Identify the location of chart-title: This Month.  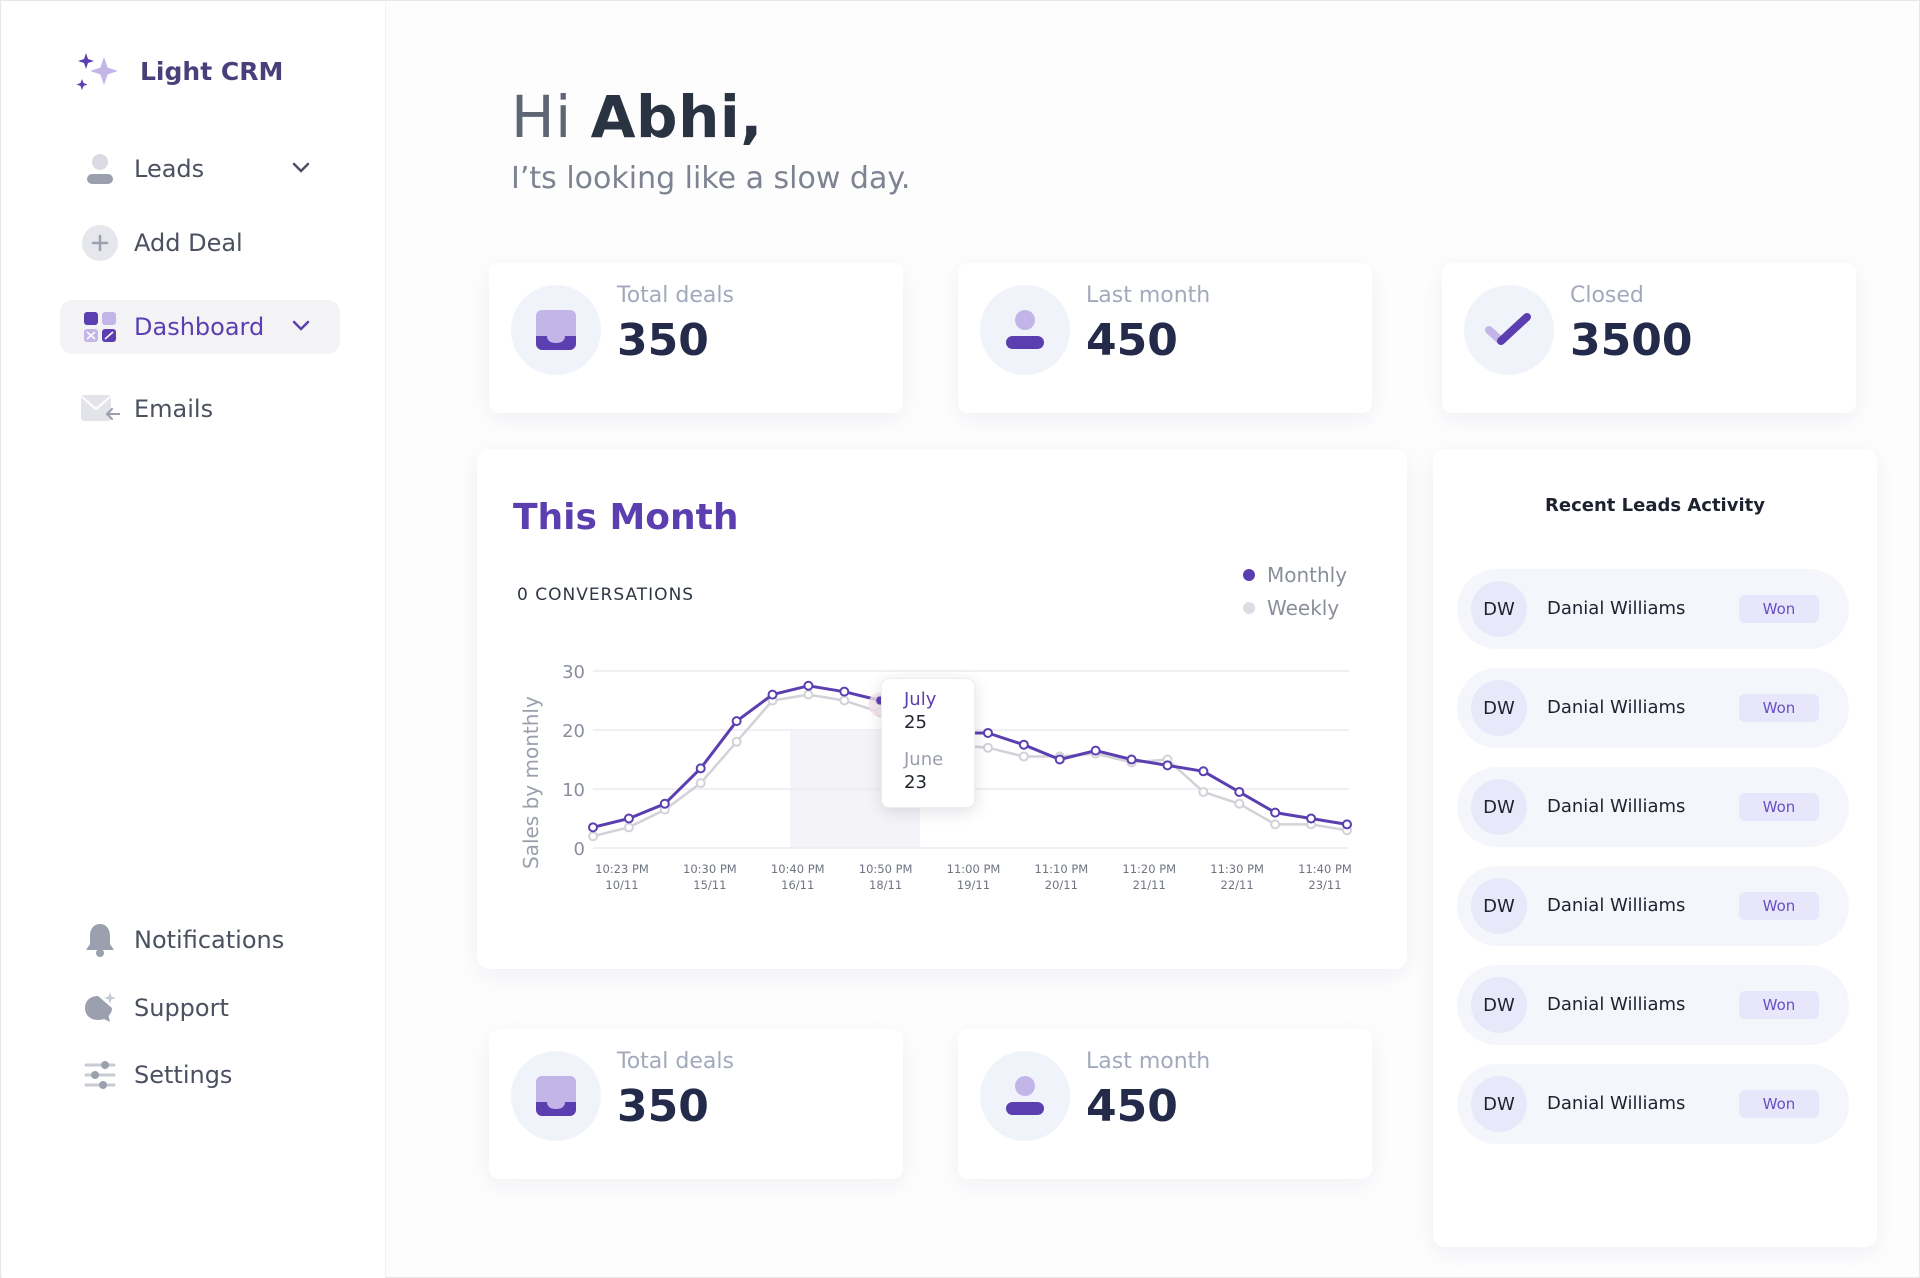
(626, 517).